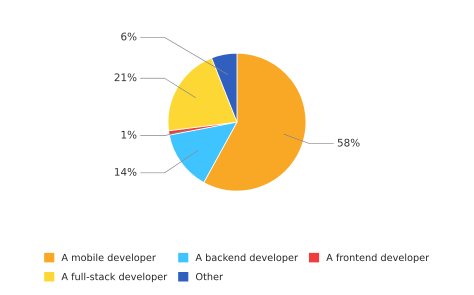 This screenshot has height=295, width=474. Describe the element at coordinates (378, 259) in the screenshot. I see `legend-label: A frontend developer` at that location.